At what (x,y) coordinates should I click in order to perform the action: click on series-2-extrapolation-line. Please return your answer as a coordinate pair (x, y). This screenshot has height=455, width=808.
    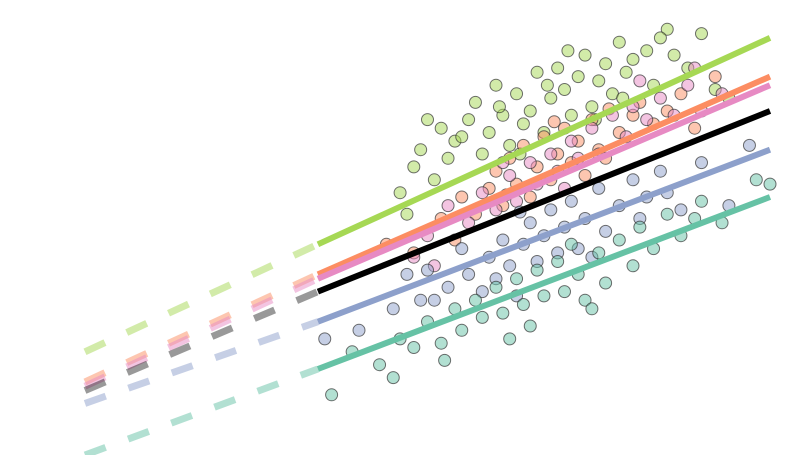
    Looking at the image, I should click on (201, 332).